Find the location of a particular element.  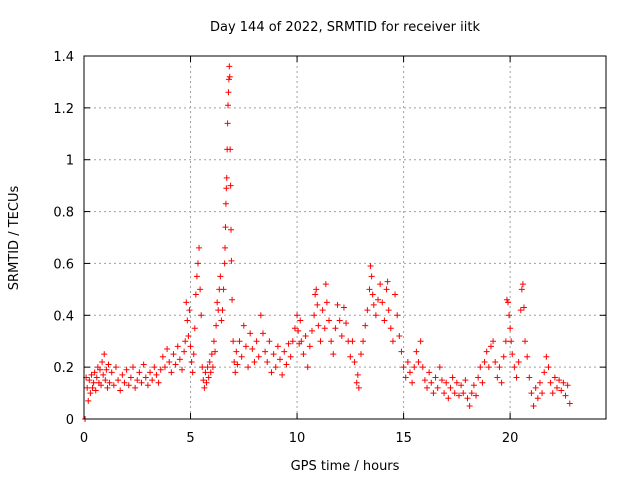

x-tick-label: 15 is located at coordinates (403, 438).